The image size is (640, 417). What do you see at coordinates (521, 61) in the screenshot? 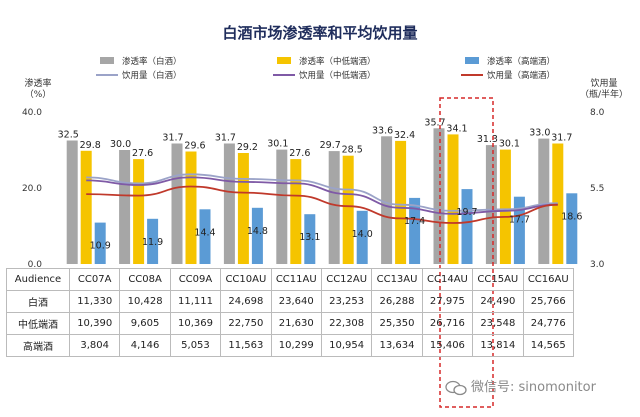
I see `legend-label-2: 渗透率（高端酒）` at bounding box center [521, 61].